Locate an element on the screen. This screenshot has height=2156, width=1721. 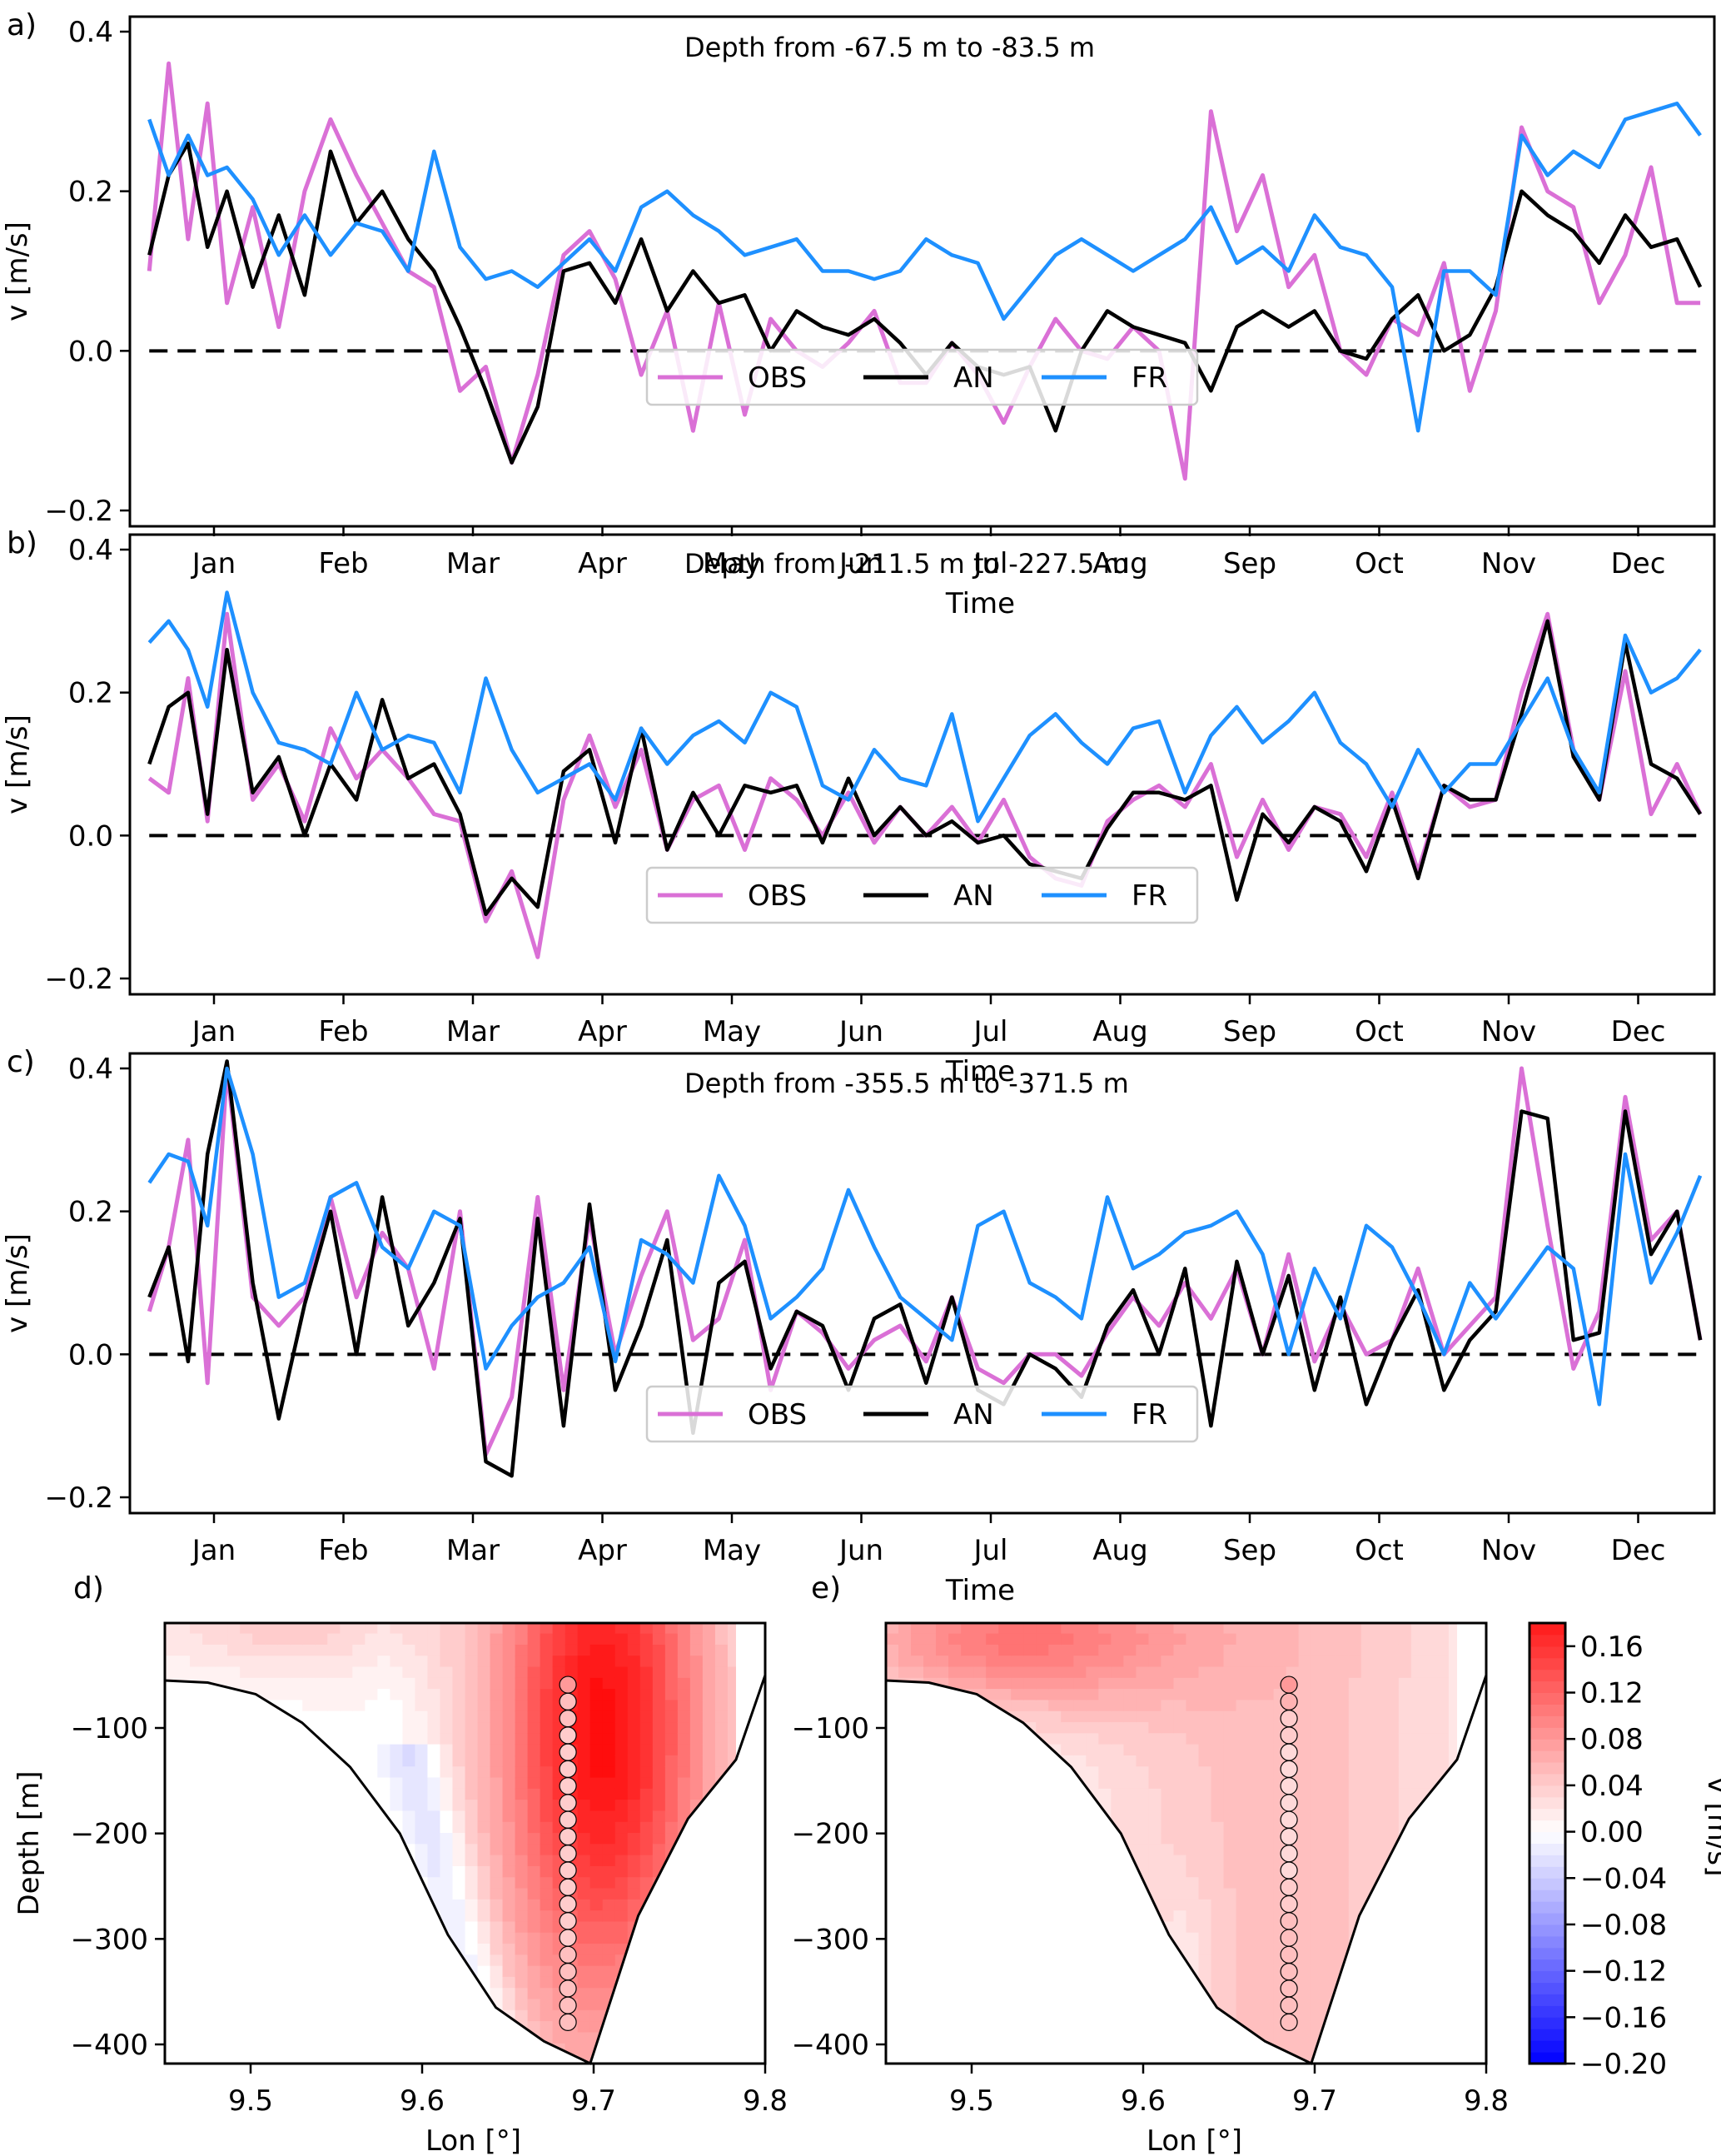
mooring-marker is located at coordinates (1289, 1752).